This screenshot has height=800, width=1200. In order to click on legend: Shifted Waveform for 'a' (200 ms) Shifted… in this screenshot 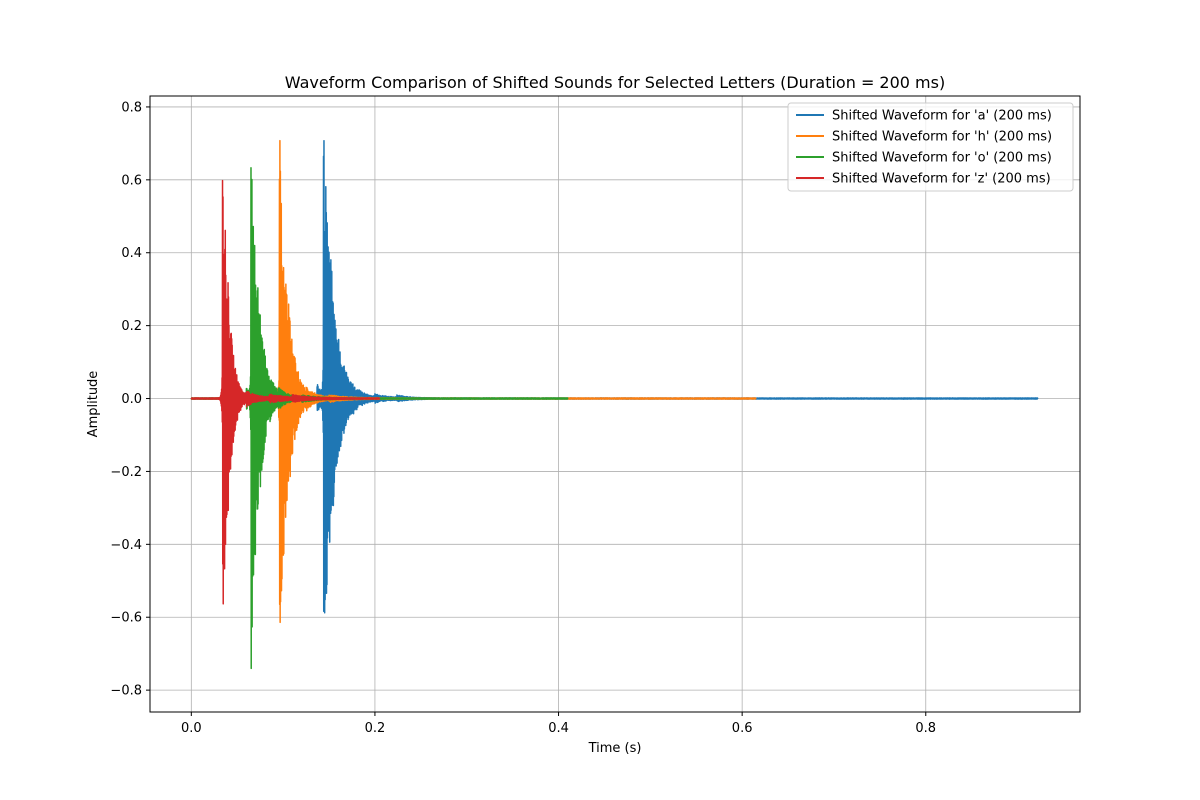, I will do `click(930, 147)`.